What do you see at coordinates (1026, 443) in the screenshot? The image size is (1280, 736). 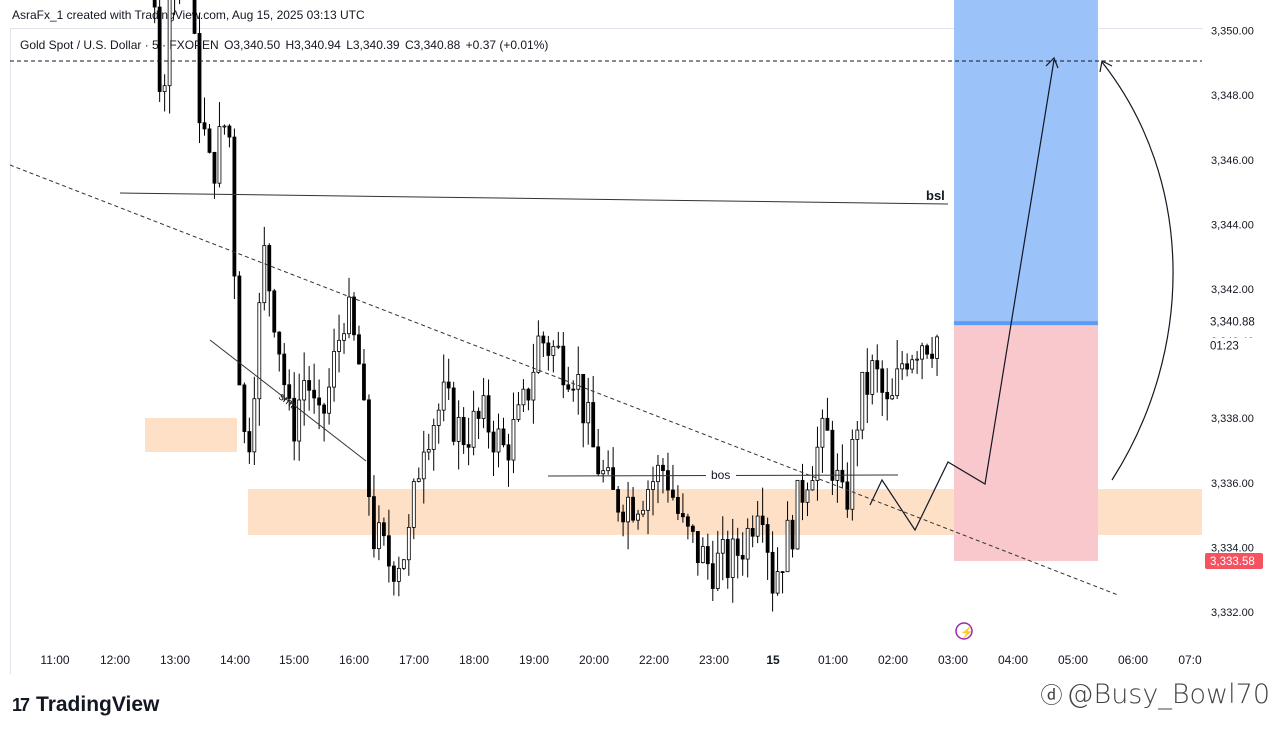 I see `stop-zone` at bounding box center [1026, 443].